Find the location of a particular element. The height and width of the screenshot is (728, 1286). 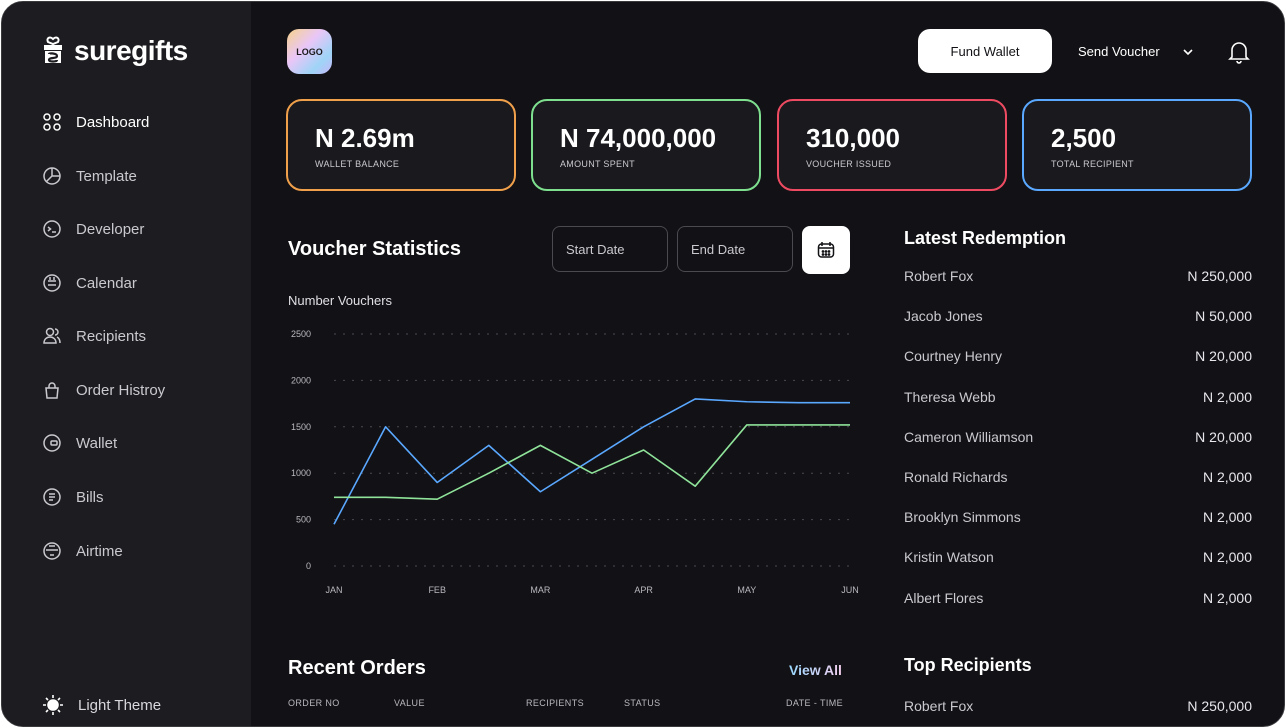

start-date-input is located at coordinates (610, 249).